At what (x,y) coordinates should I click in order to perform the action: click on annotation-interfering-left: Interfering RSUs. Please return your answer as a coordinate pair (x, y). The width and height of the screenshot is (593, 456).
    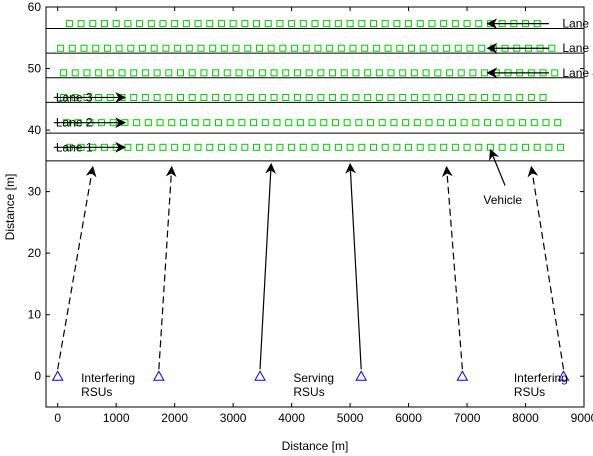
    Looking at the image, I should click on (108, 385).